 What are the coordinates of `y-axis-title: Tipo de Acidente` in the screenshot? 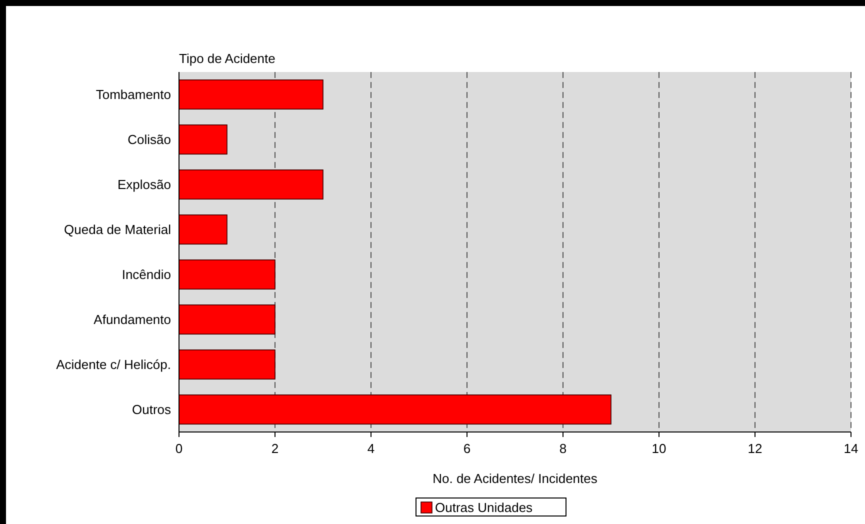 It's located at (227, 58).